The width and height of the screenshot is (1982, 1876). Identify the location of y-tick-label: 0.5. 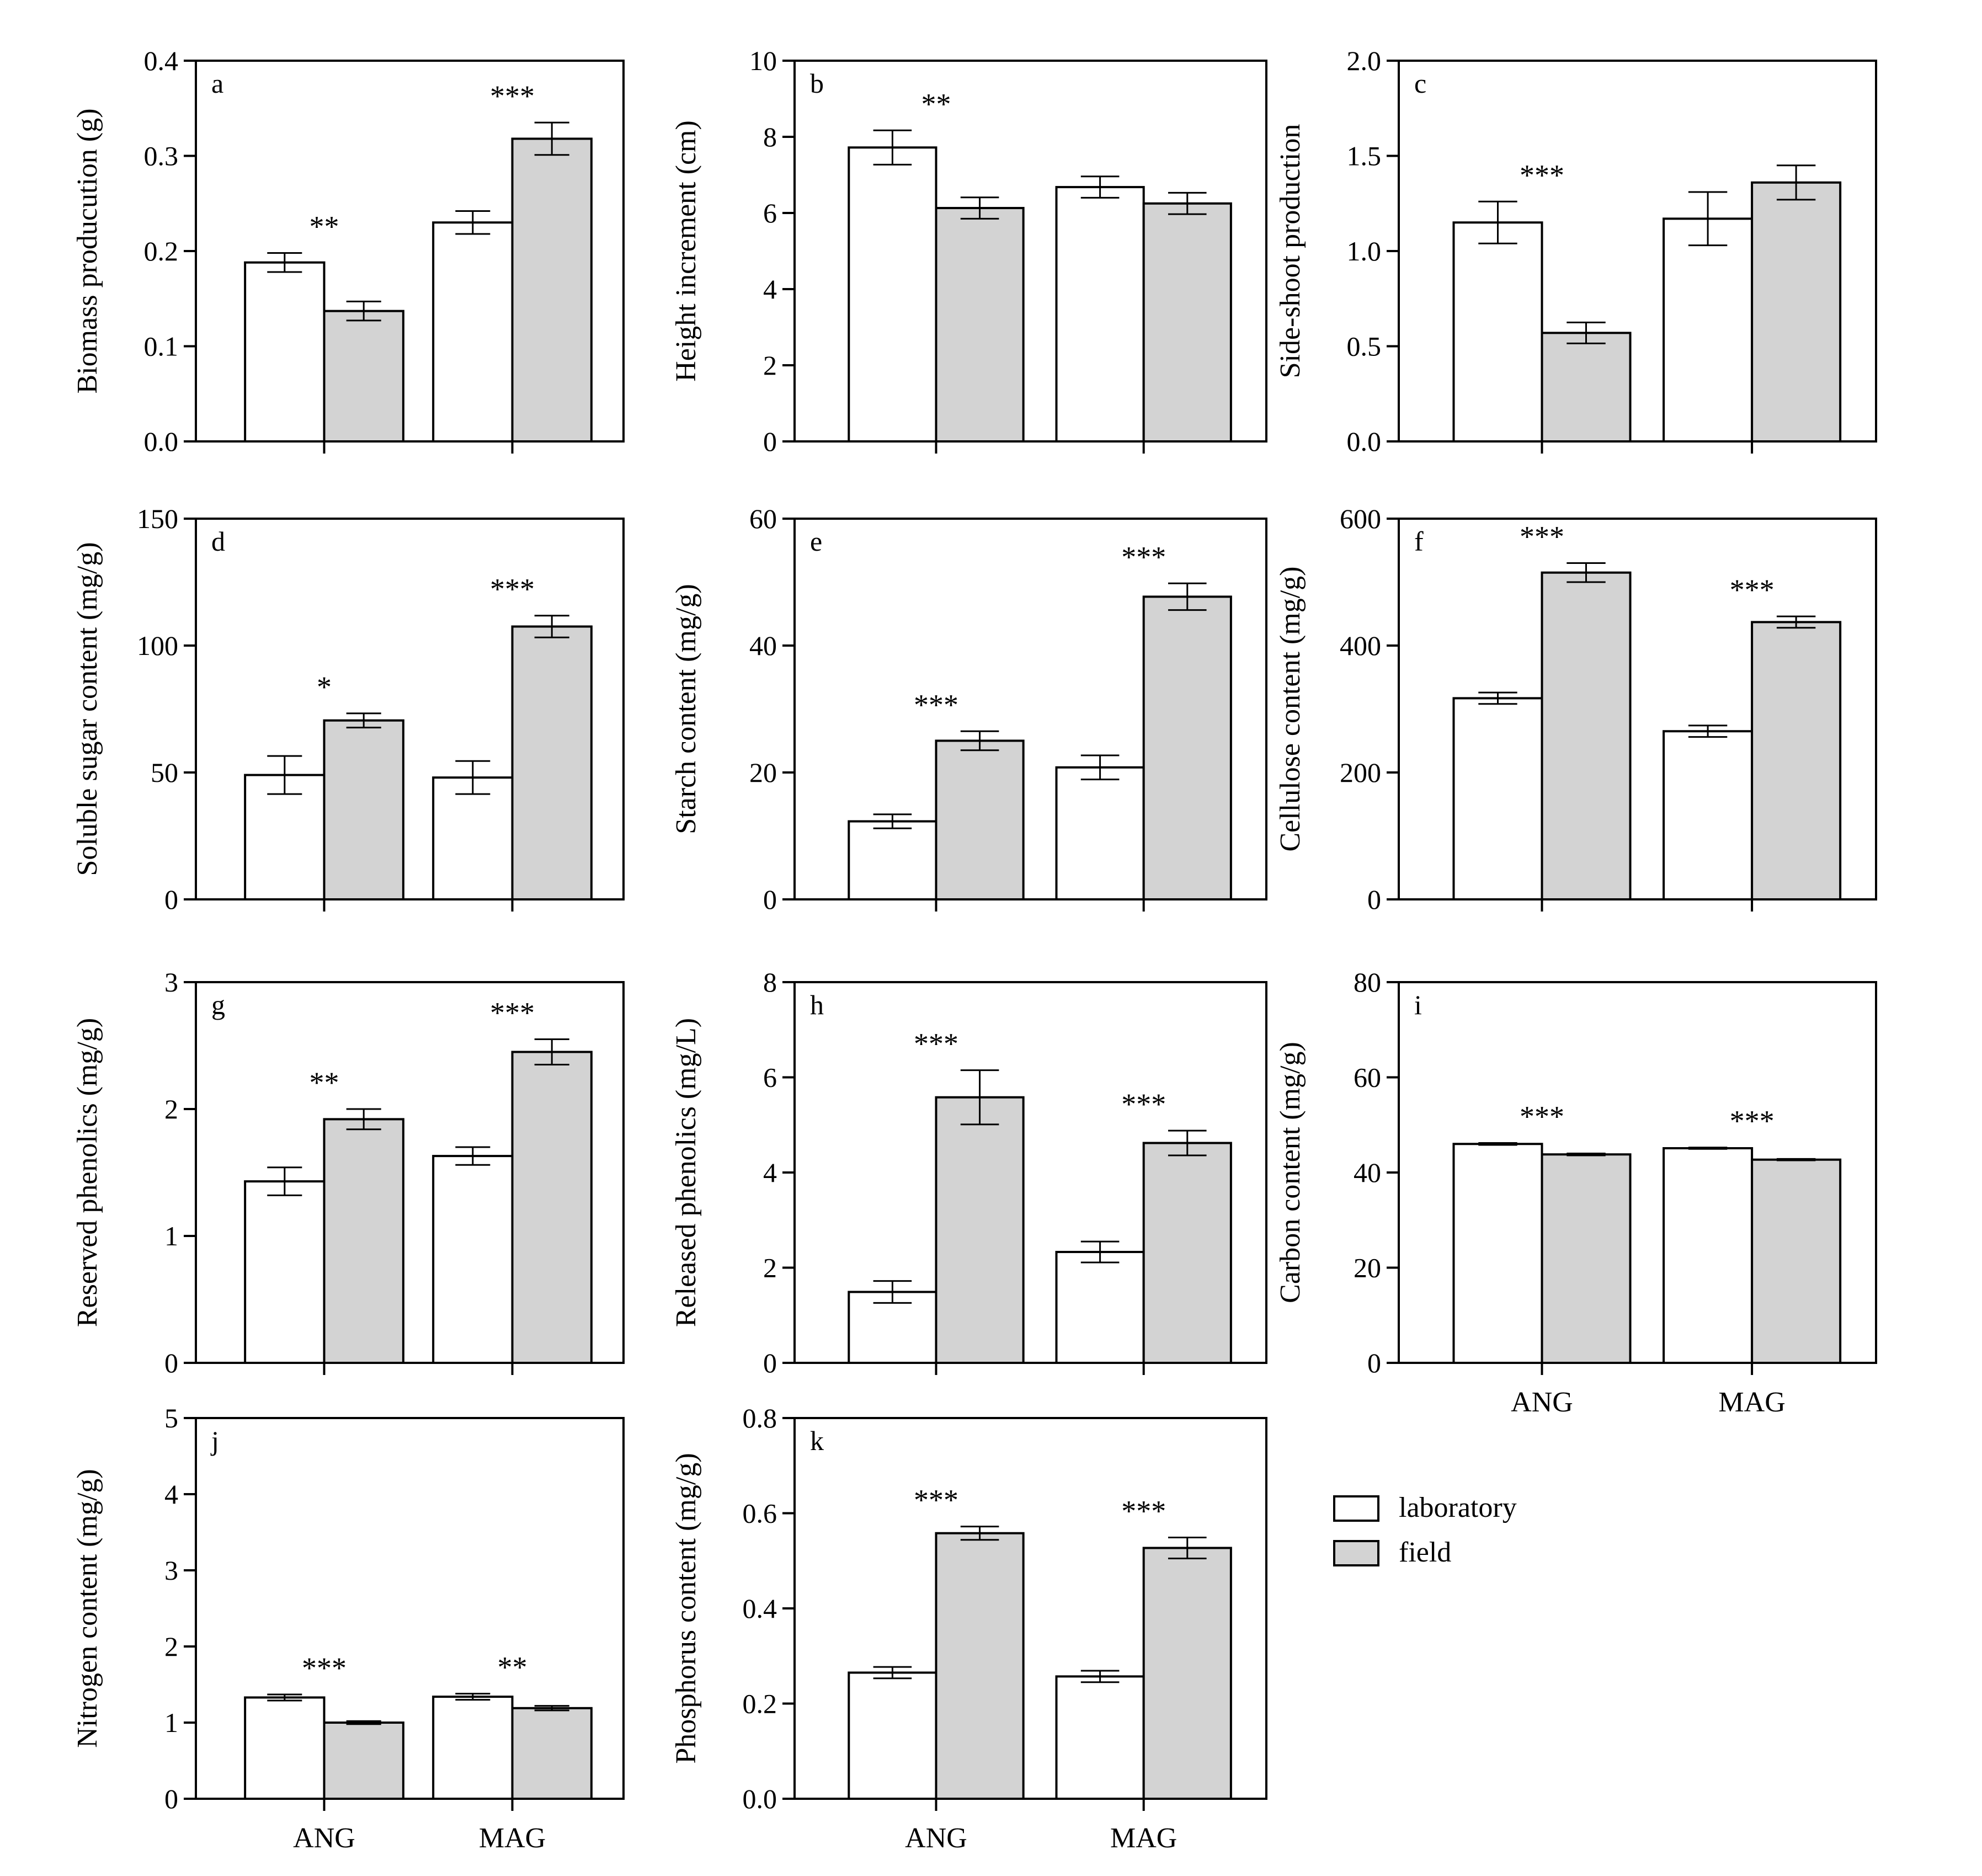
(1364, 346).